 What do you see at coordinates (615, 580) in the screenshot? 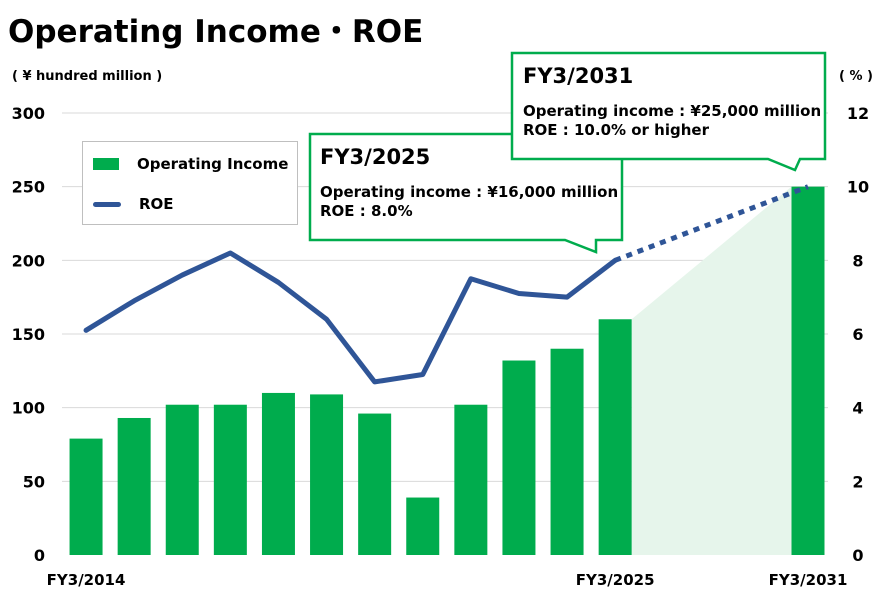
I see `x-axis-tick-label: FY3/2025` at bounding box center [615, 580].